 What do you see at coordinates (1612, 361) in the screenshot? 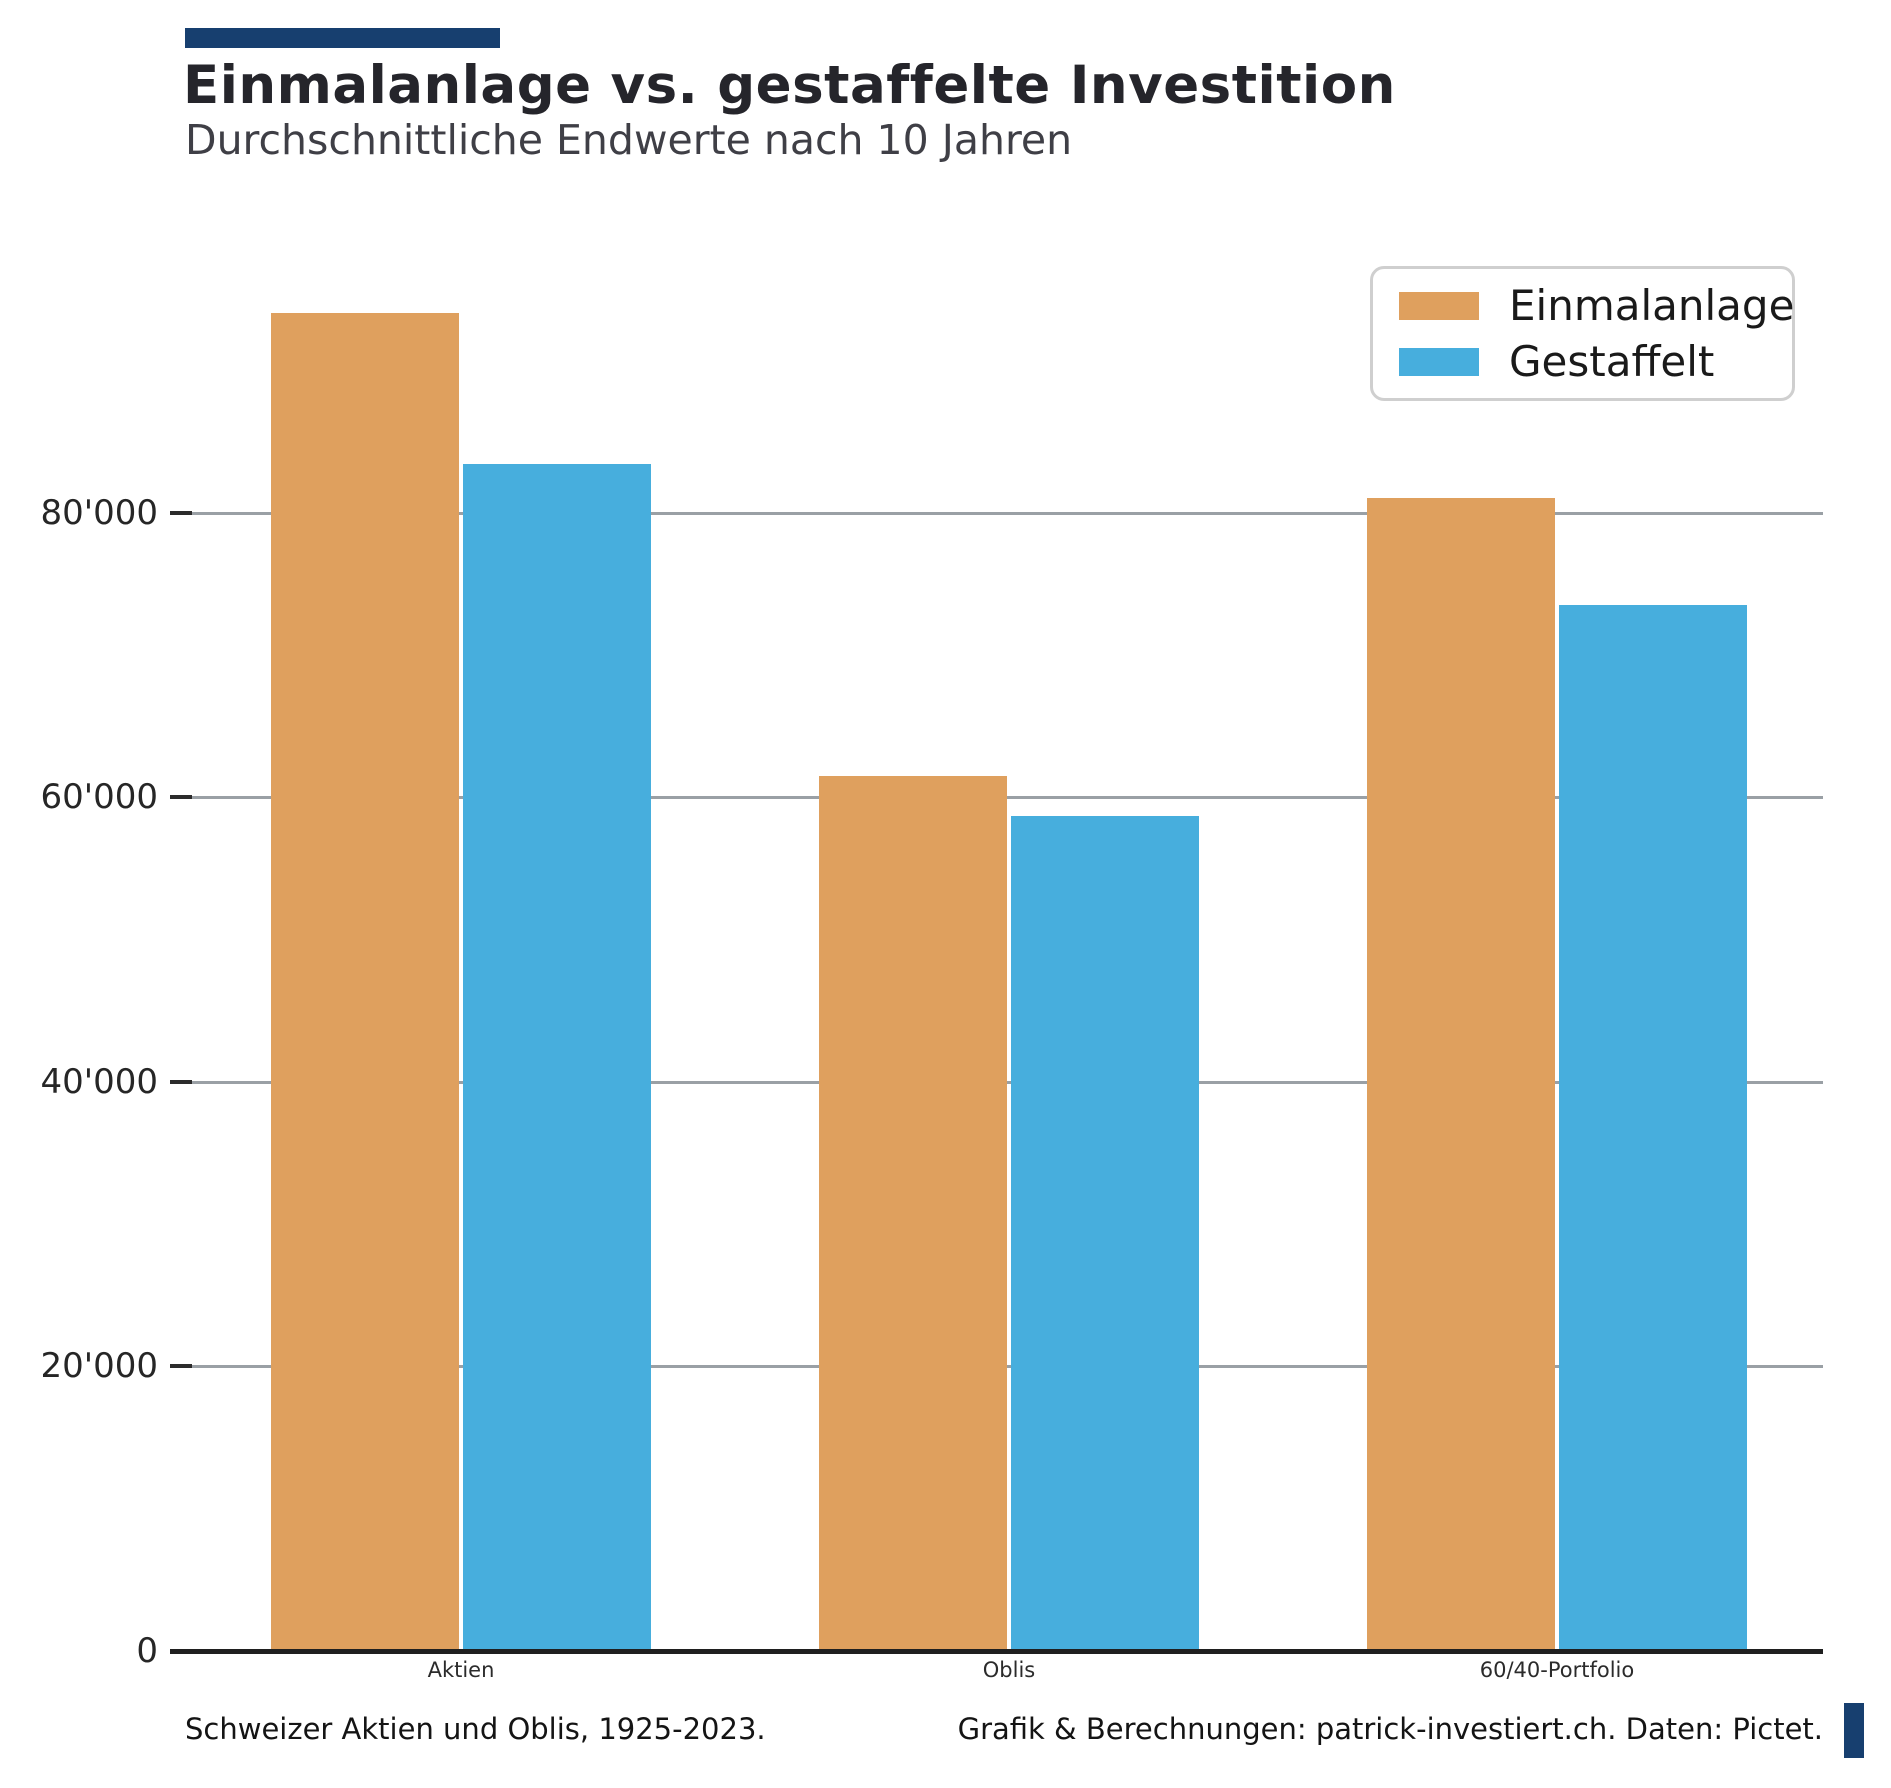
I see `legend-label-gestaffelt: Gestaffelt` at bounding box center [1612, 361].